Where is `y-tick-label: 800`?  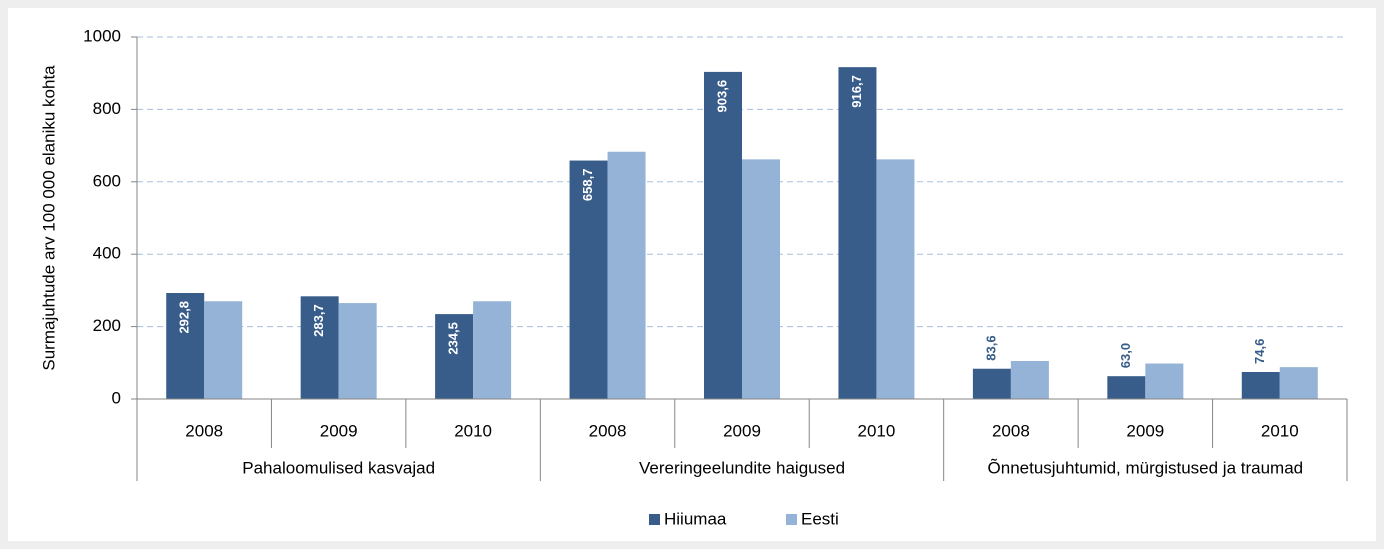 y-tick-label: 800 is located at coordinates (107, 108).